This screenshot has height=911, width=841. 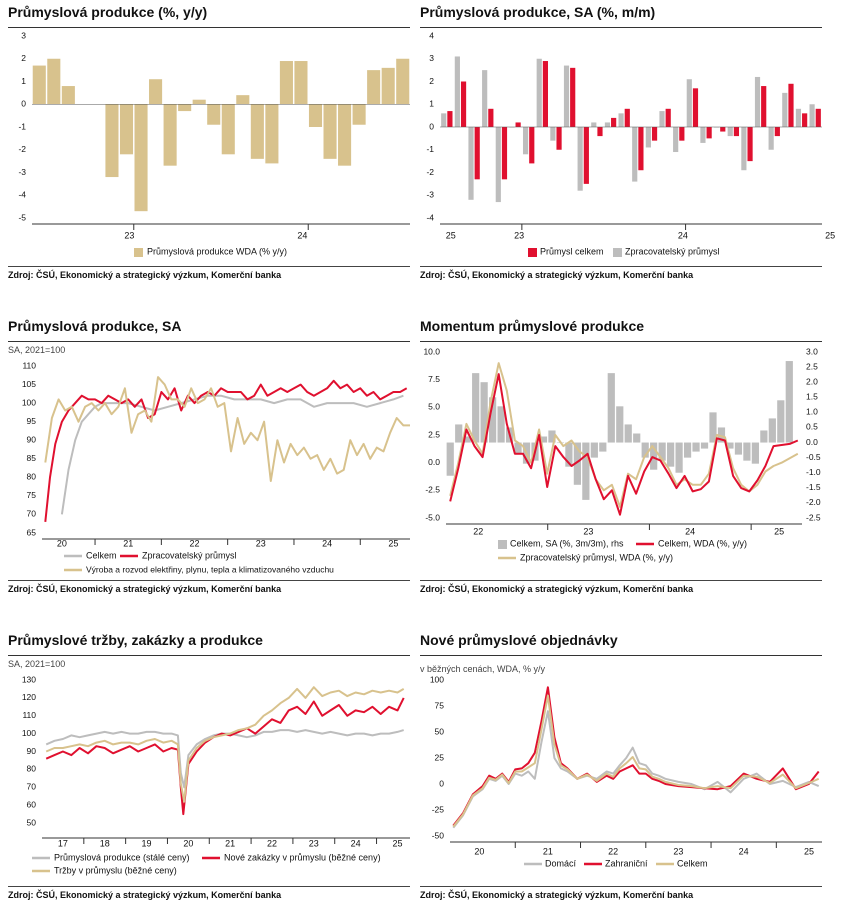 I want to click on legend-label: Zahraniční, so click(x=626, y=863).